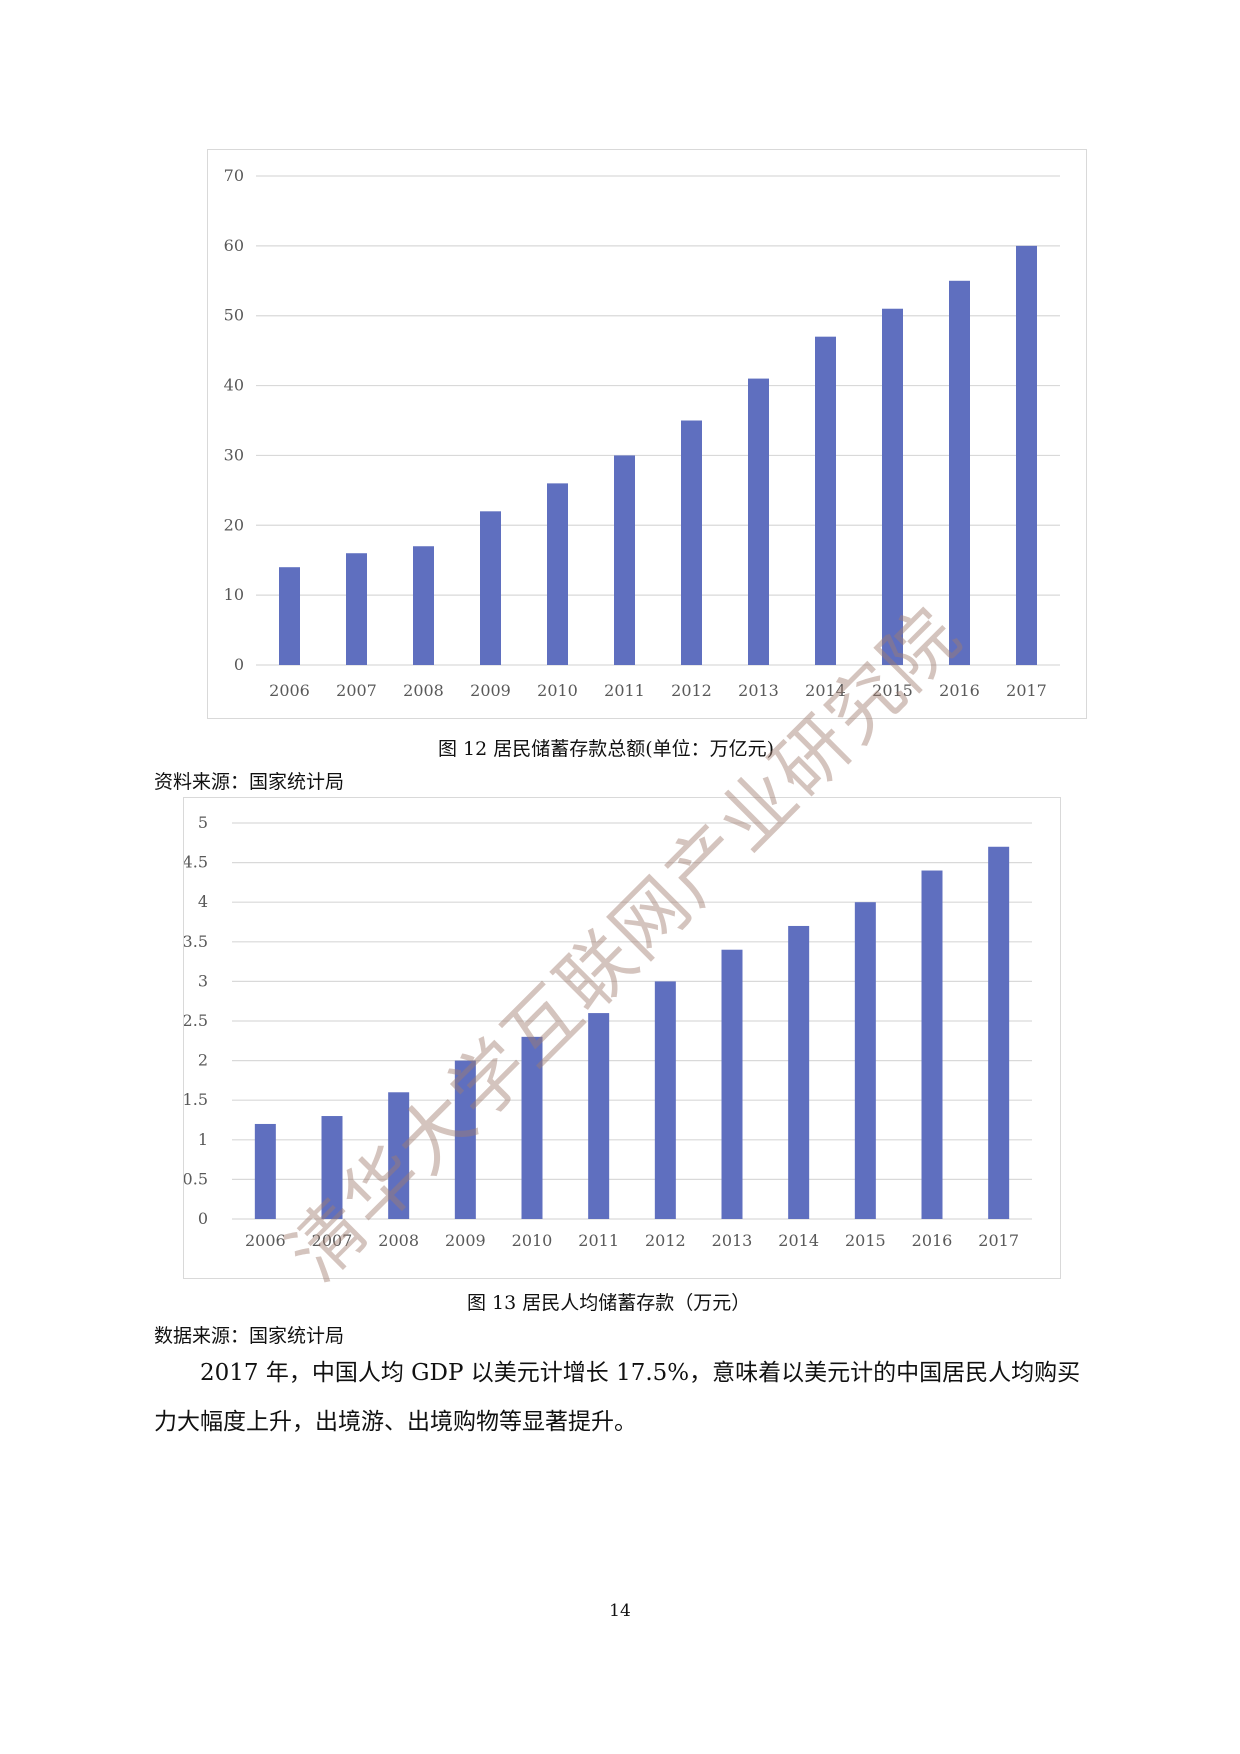 This screenshot has width=1240, height=1754. Describe the element at coordinates (609, 1303) in the screenshot. I see `figure-13-caption: 图 13 居民人均储蓄存款（万元）` at that location.